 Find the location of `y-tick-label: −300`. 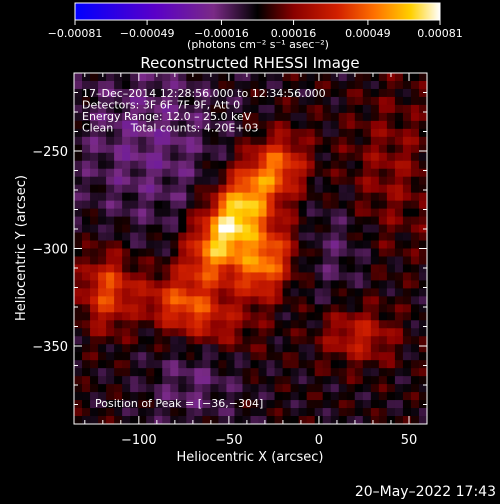

y-tick-label: −300 is located at coordinates (50, 250).